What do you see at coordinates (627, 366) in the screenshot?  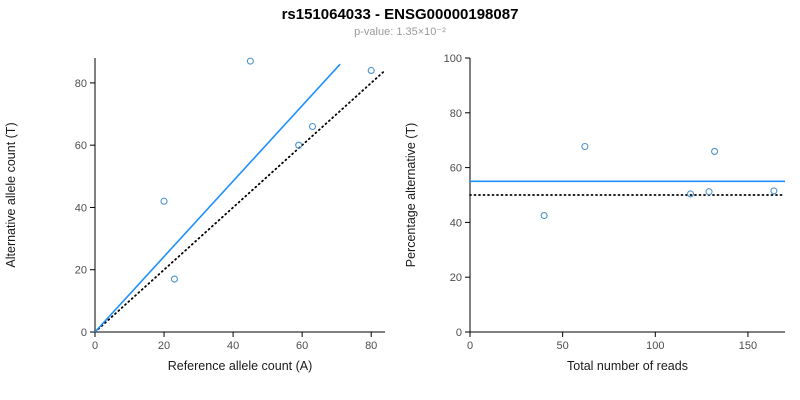 I see `x-axis-label: Total number of reads` at bounding box center [627, 366].